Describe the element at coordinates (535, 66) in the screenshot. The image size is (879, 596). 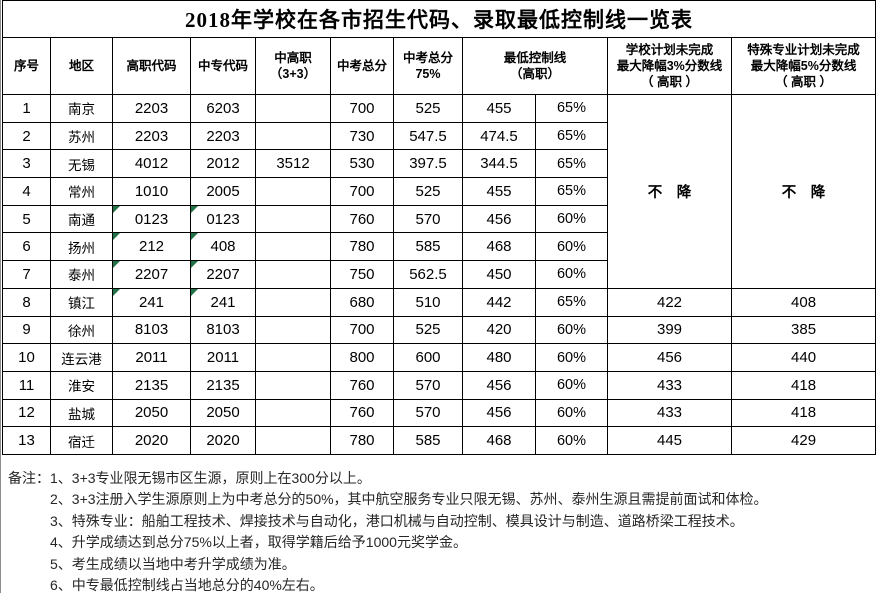
I see `header-min-control-line: 最低控制线 （高职）` at that location.